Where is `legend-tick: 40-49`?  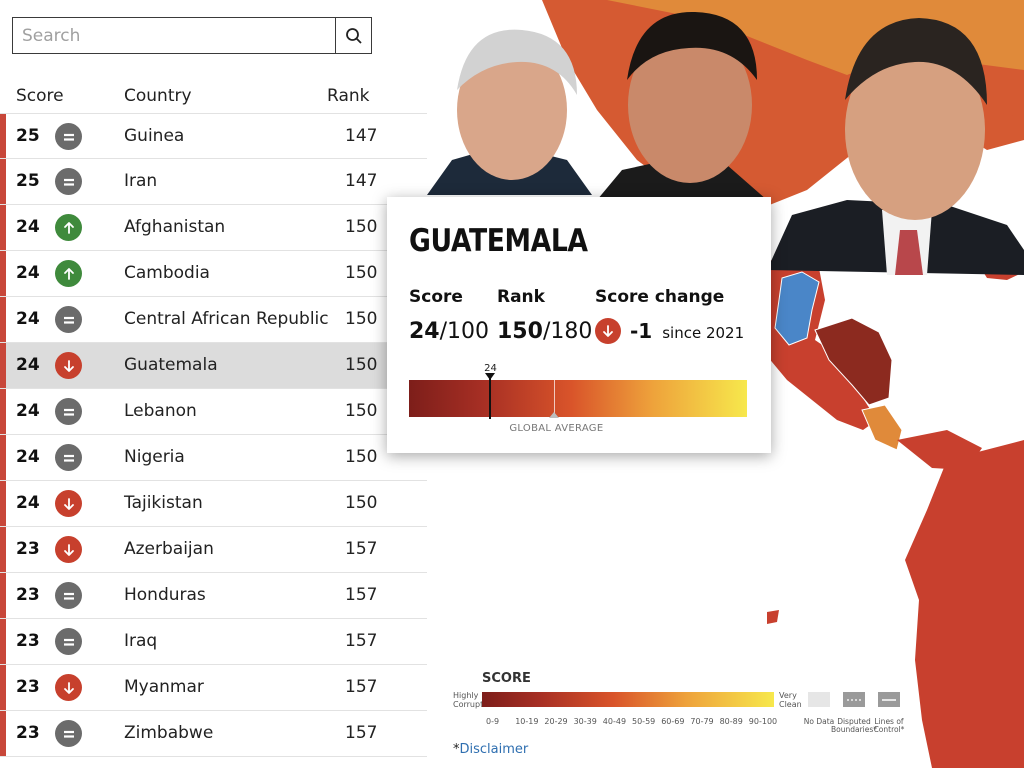
legend-tick: 40-49 is located at coordinates (614, 721).